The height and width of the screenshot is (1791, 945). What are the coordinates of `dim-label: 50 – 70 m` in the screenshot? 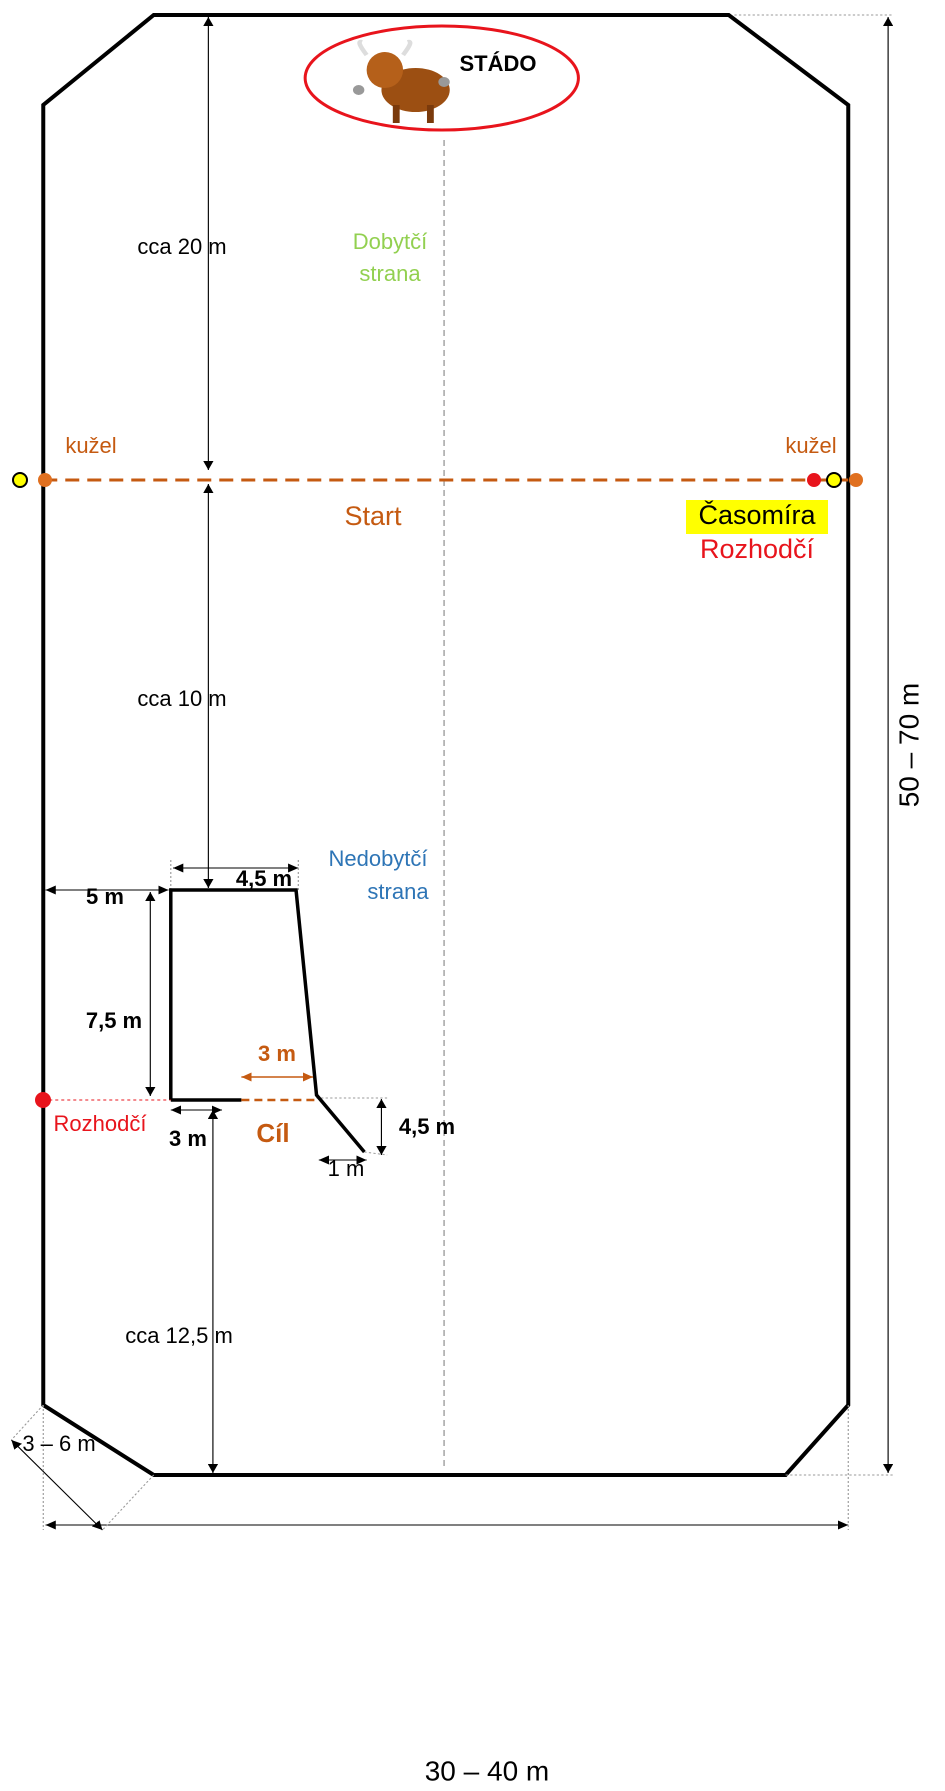 It's located at (908, 745).